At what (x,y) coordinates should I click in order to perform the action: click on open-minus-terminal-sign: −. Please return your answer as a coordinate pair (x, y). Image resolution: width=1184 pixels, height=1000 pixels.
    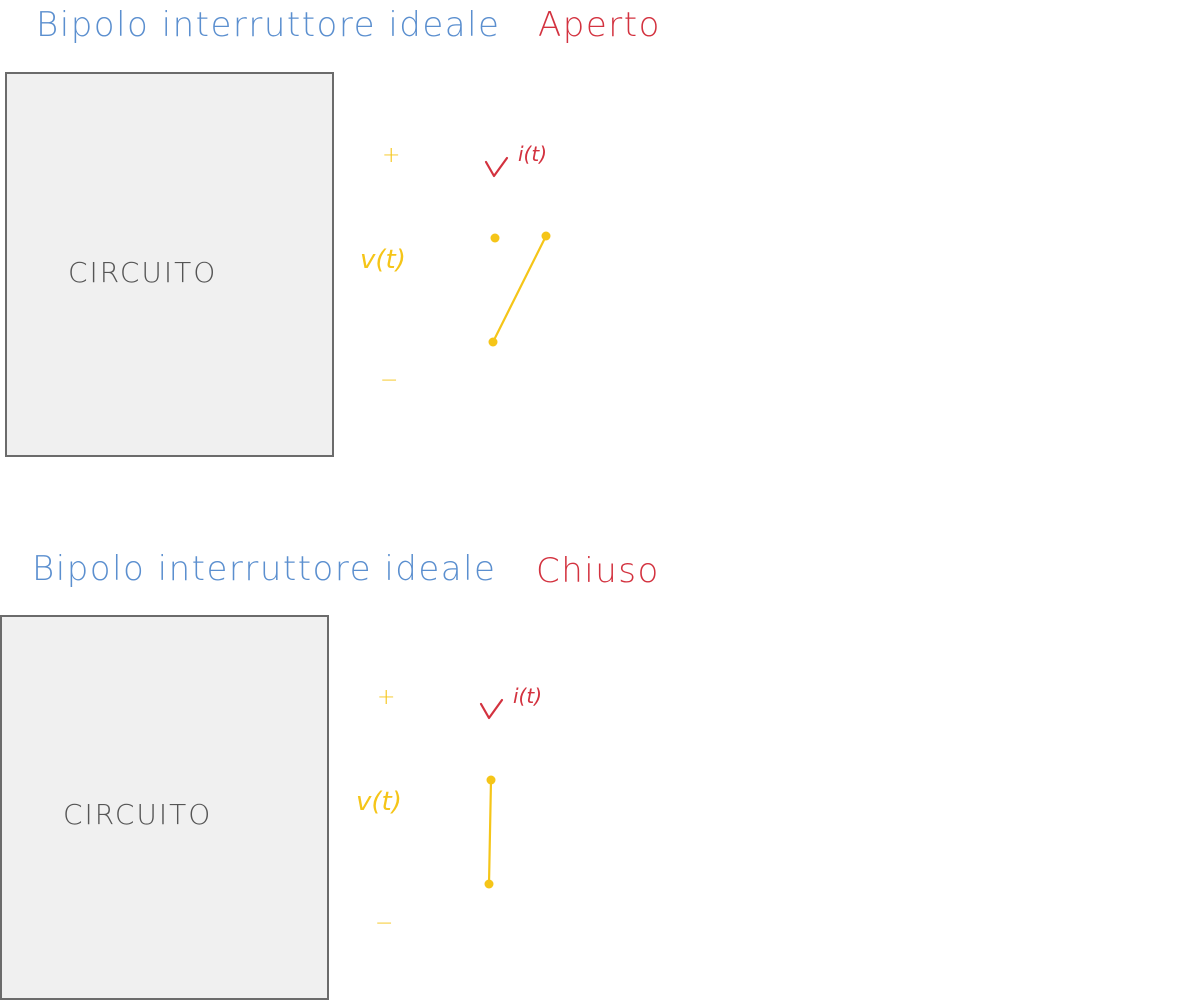
    Looking at the image, I should click on (389, 380).